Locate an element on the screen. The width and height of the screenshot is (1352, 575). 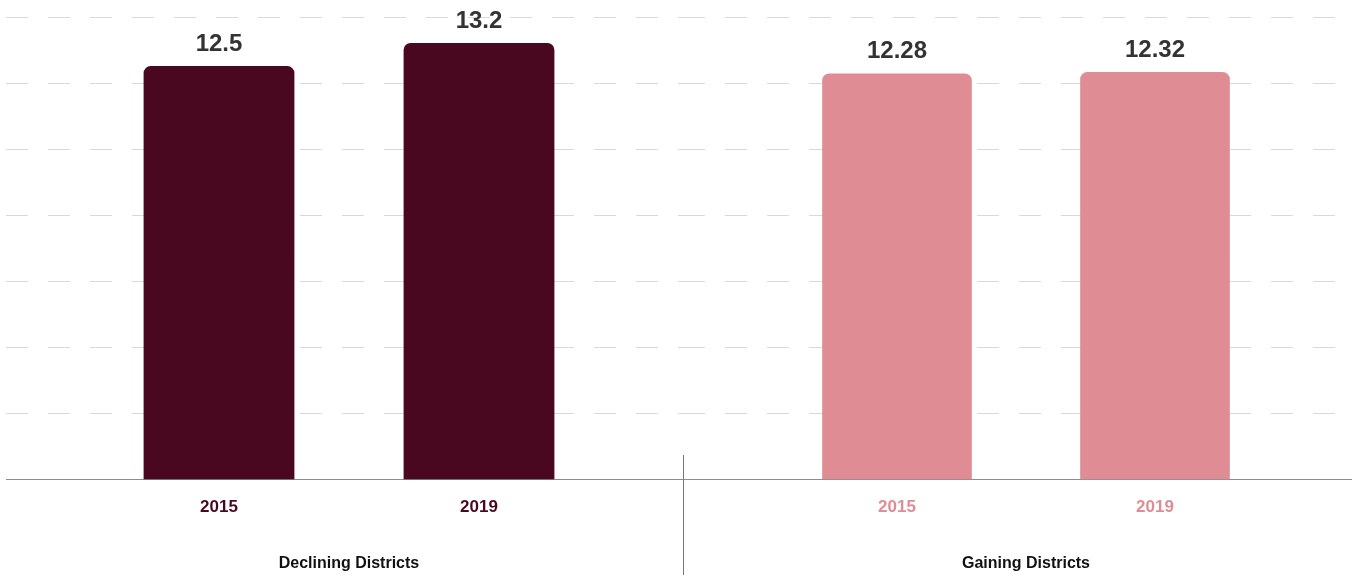
data-label: 12.32 is located at coordinates (1155, 48).